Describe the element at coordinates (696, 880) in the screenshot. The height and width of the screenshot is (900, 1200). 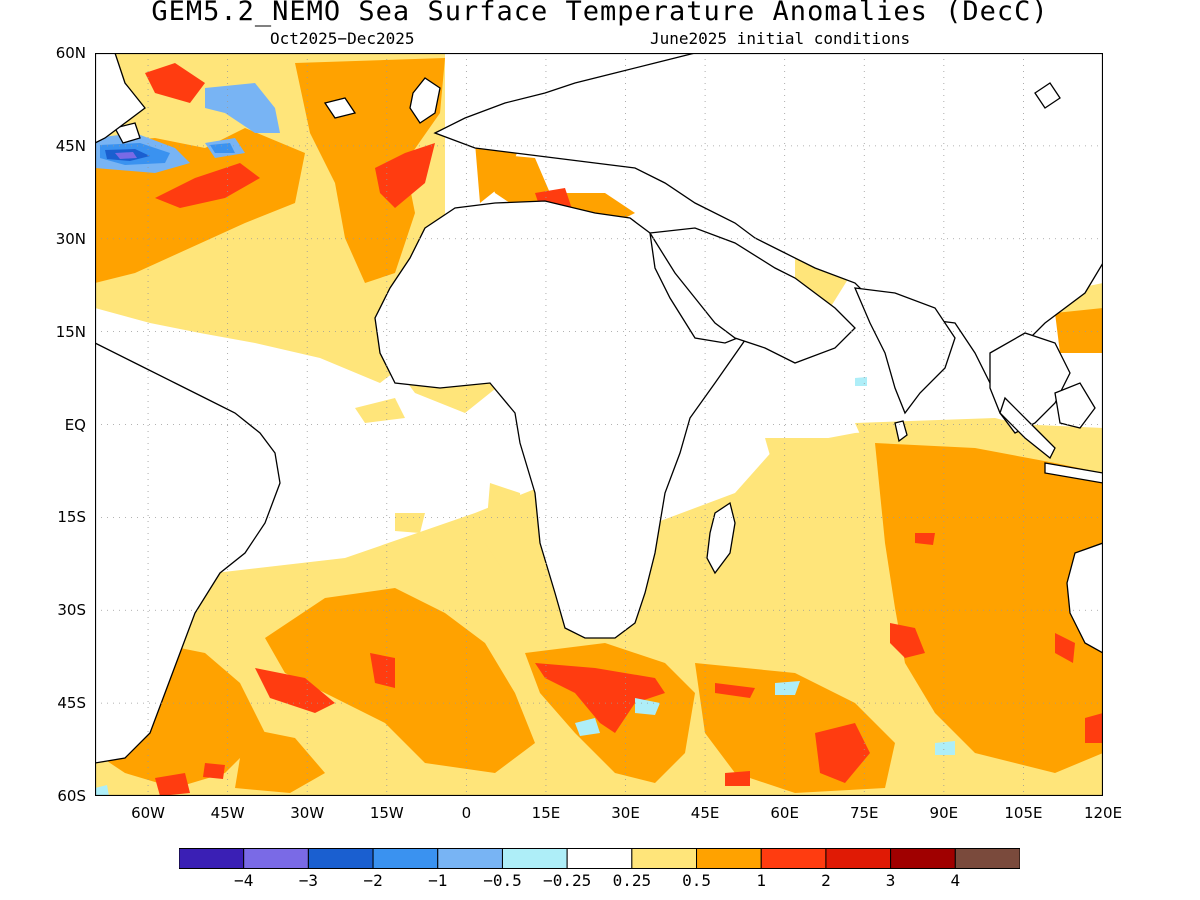
I see `colorbar-tick-label: 0.5` at that location.